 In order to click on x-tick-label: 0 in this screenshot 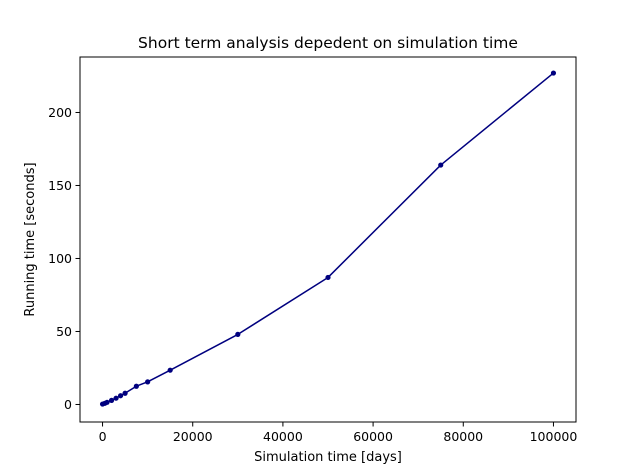, I will do `click(103, 436)`.